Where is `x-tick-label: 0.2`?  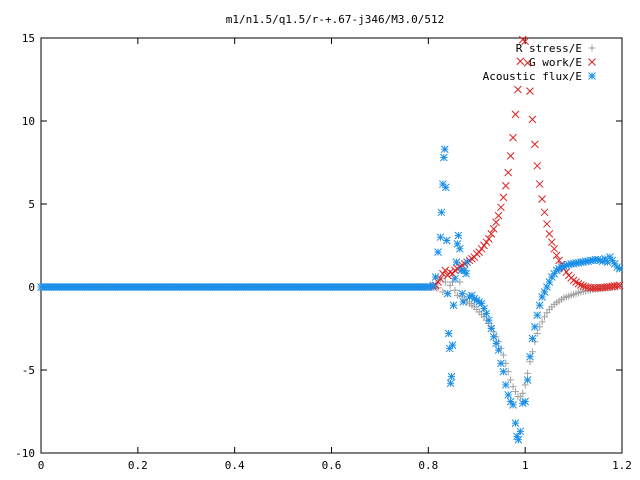 x-tick-label: 0.2 is located at coordinates (138, 465).